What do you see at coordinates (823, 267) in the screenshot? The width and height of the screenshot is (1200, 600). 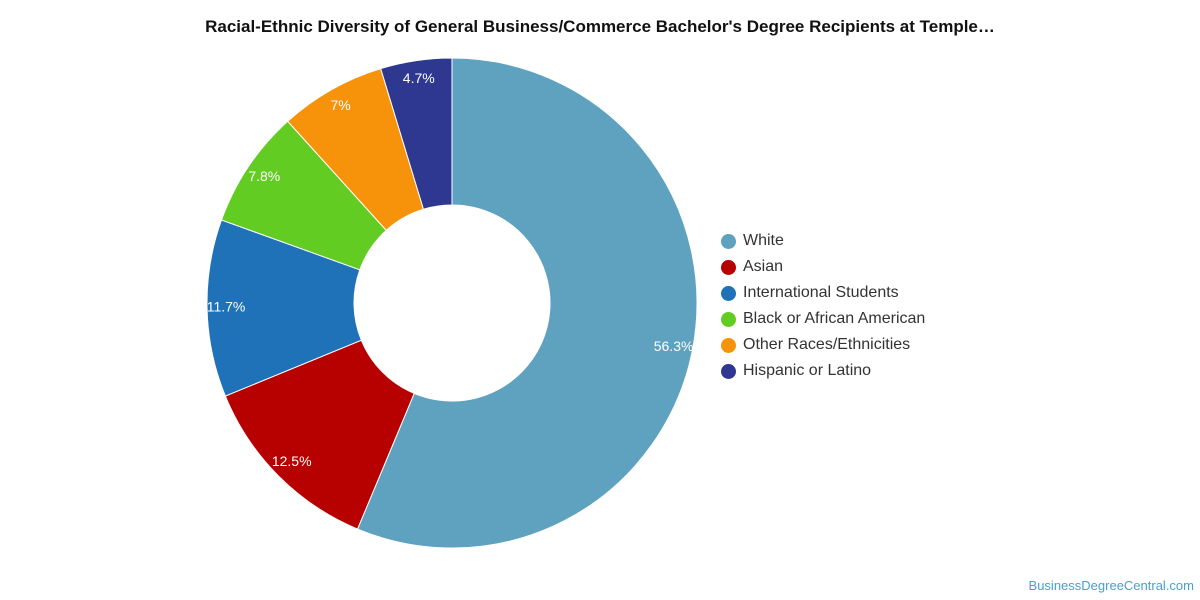 I see `legend-item-asian: Asian` at bounding box center [823, 267].